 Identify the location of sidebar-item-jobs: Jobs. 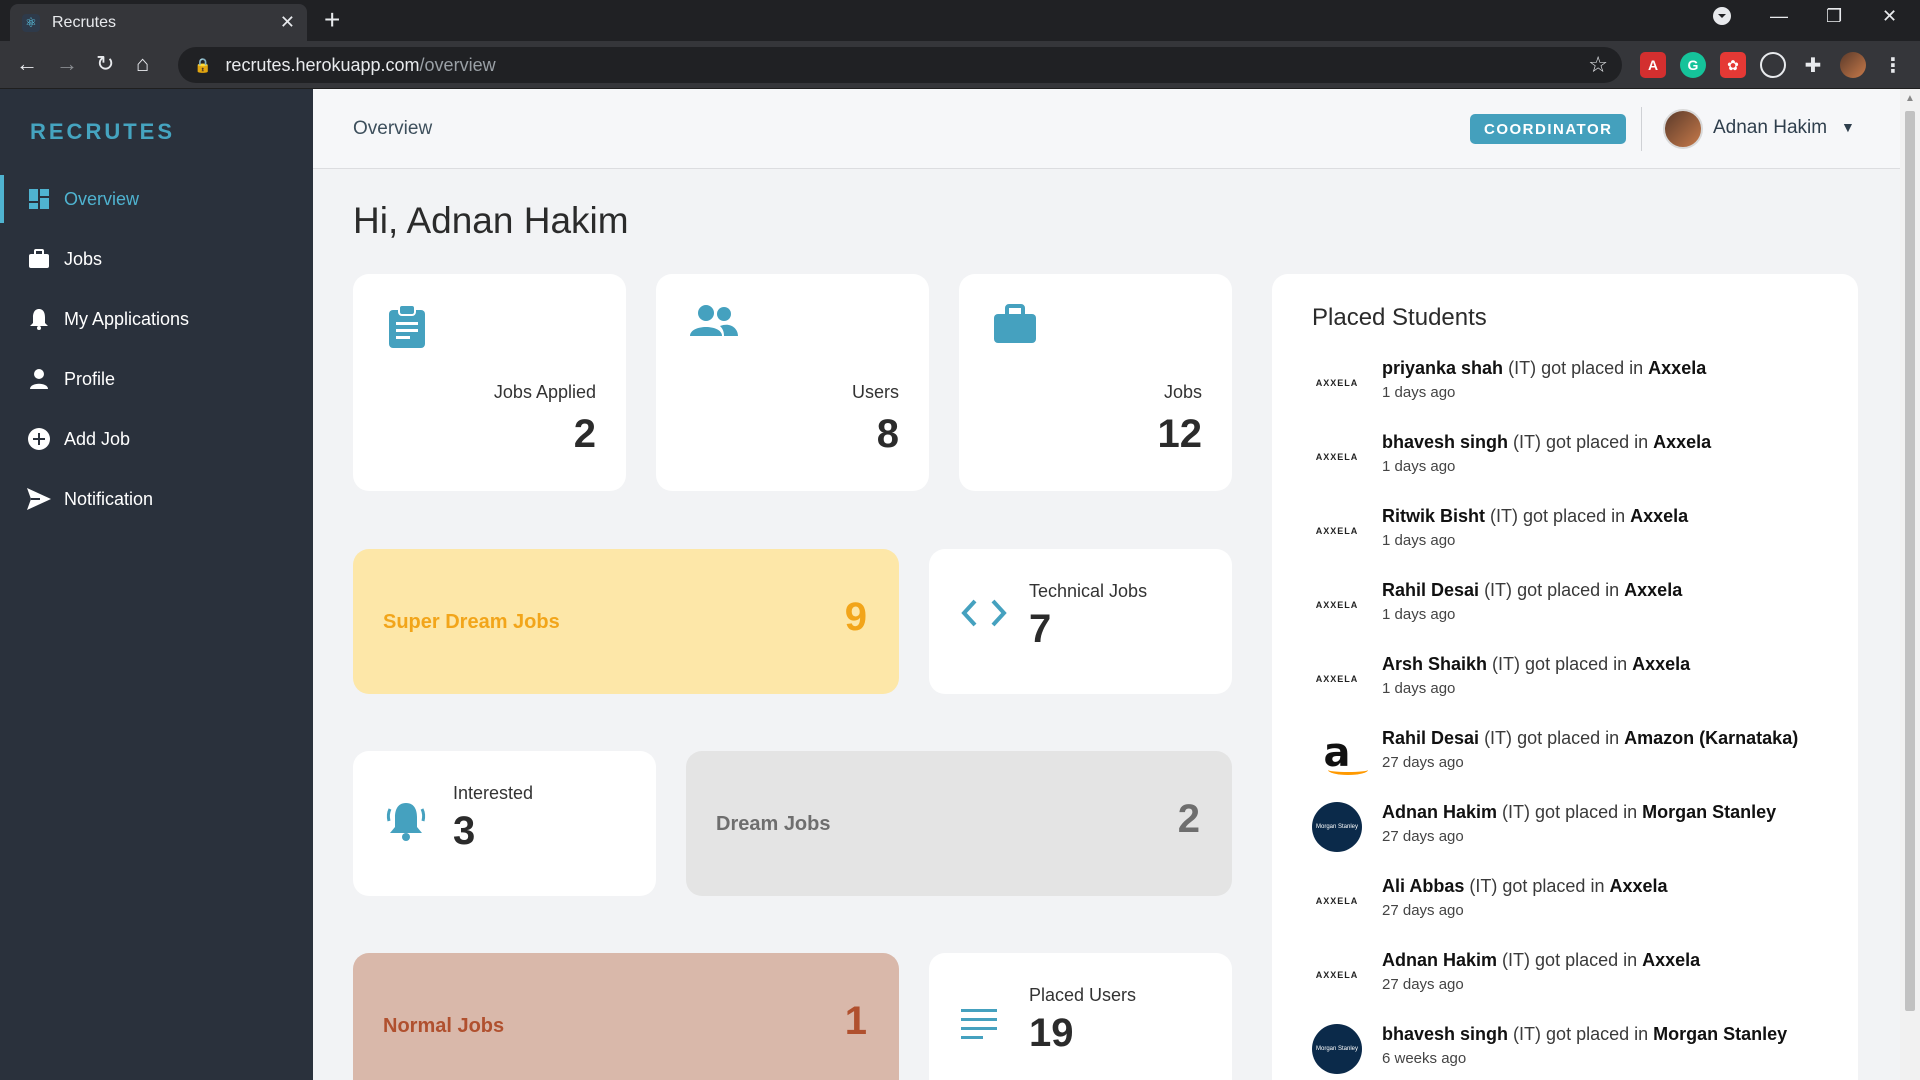
(156, 259).